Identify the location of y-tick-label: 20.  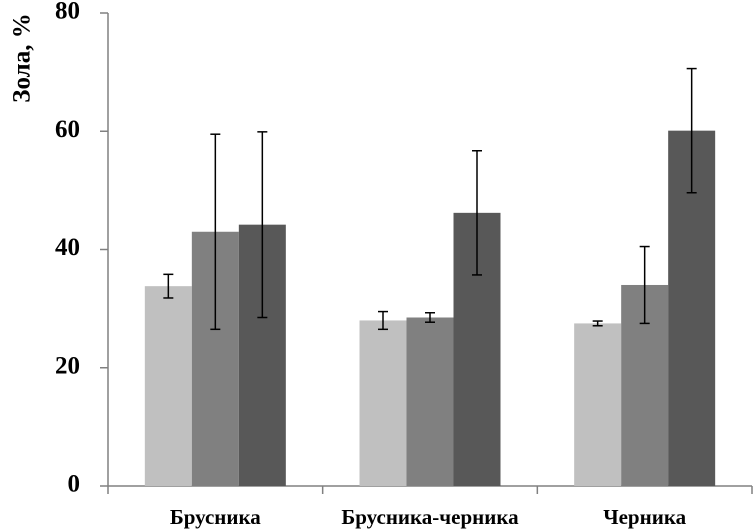
(67, 365).